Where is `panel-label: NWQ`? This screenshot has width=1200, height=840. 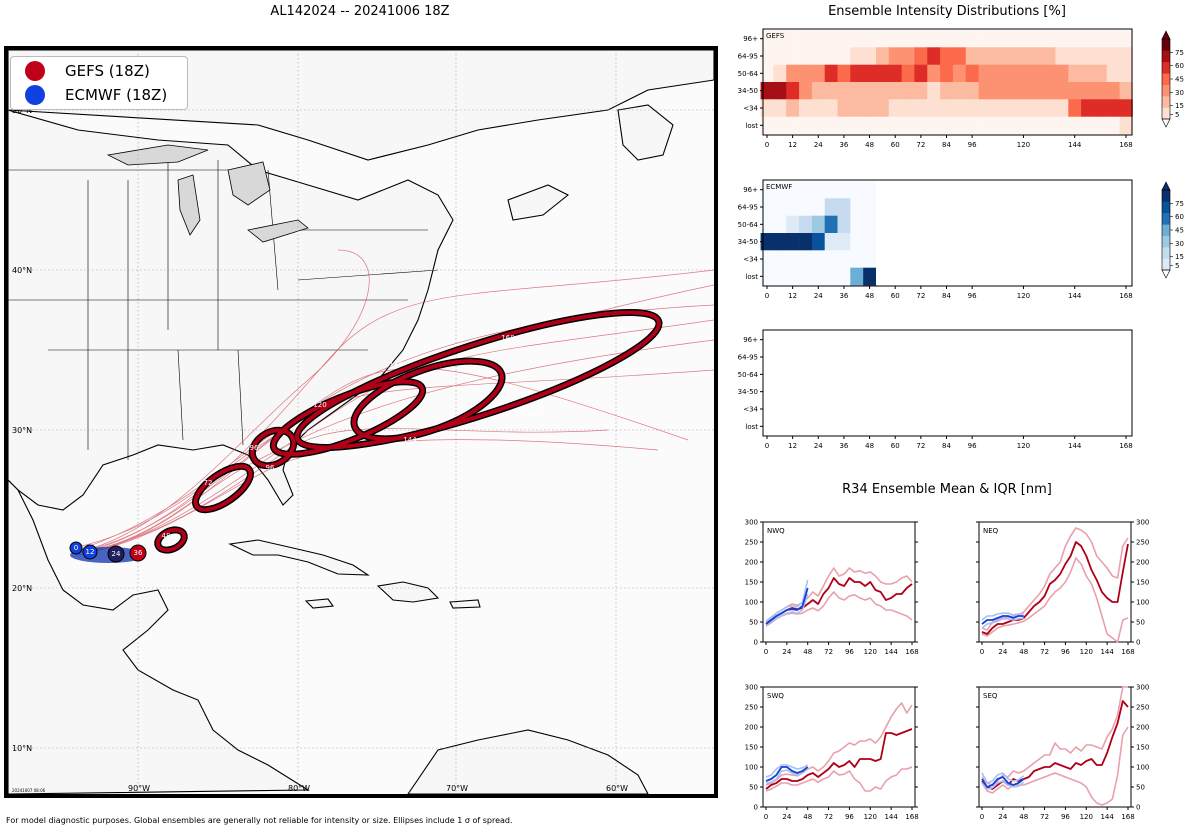
panel-label: NWQ is located at coordinates (776, 531).